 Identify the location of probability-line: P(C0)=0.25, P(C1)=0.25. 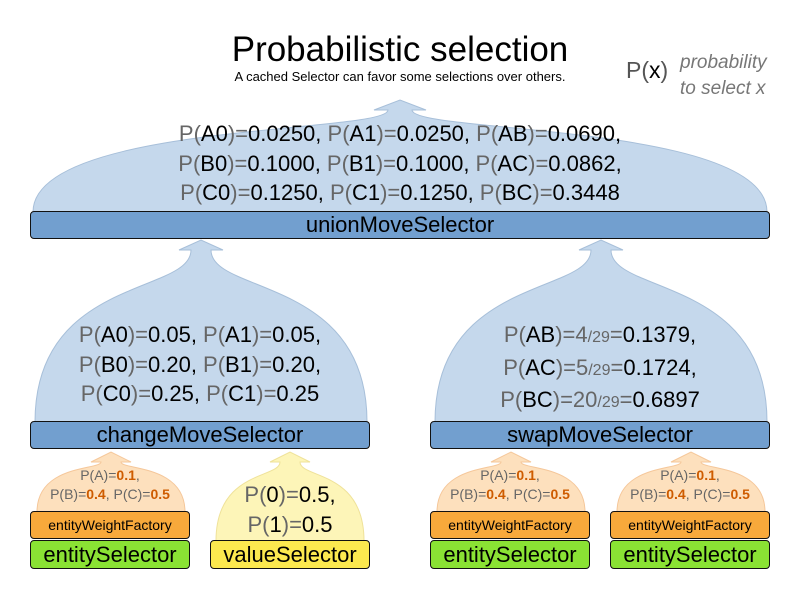
(200, 393).